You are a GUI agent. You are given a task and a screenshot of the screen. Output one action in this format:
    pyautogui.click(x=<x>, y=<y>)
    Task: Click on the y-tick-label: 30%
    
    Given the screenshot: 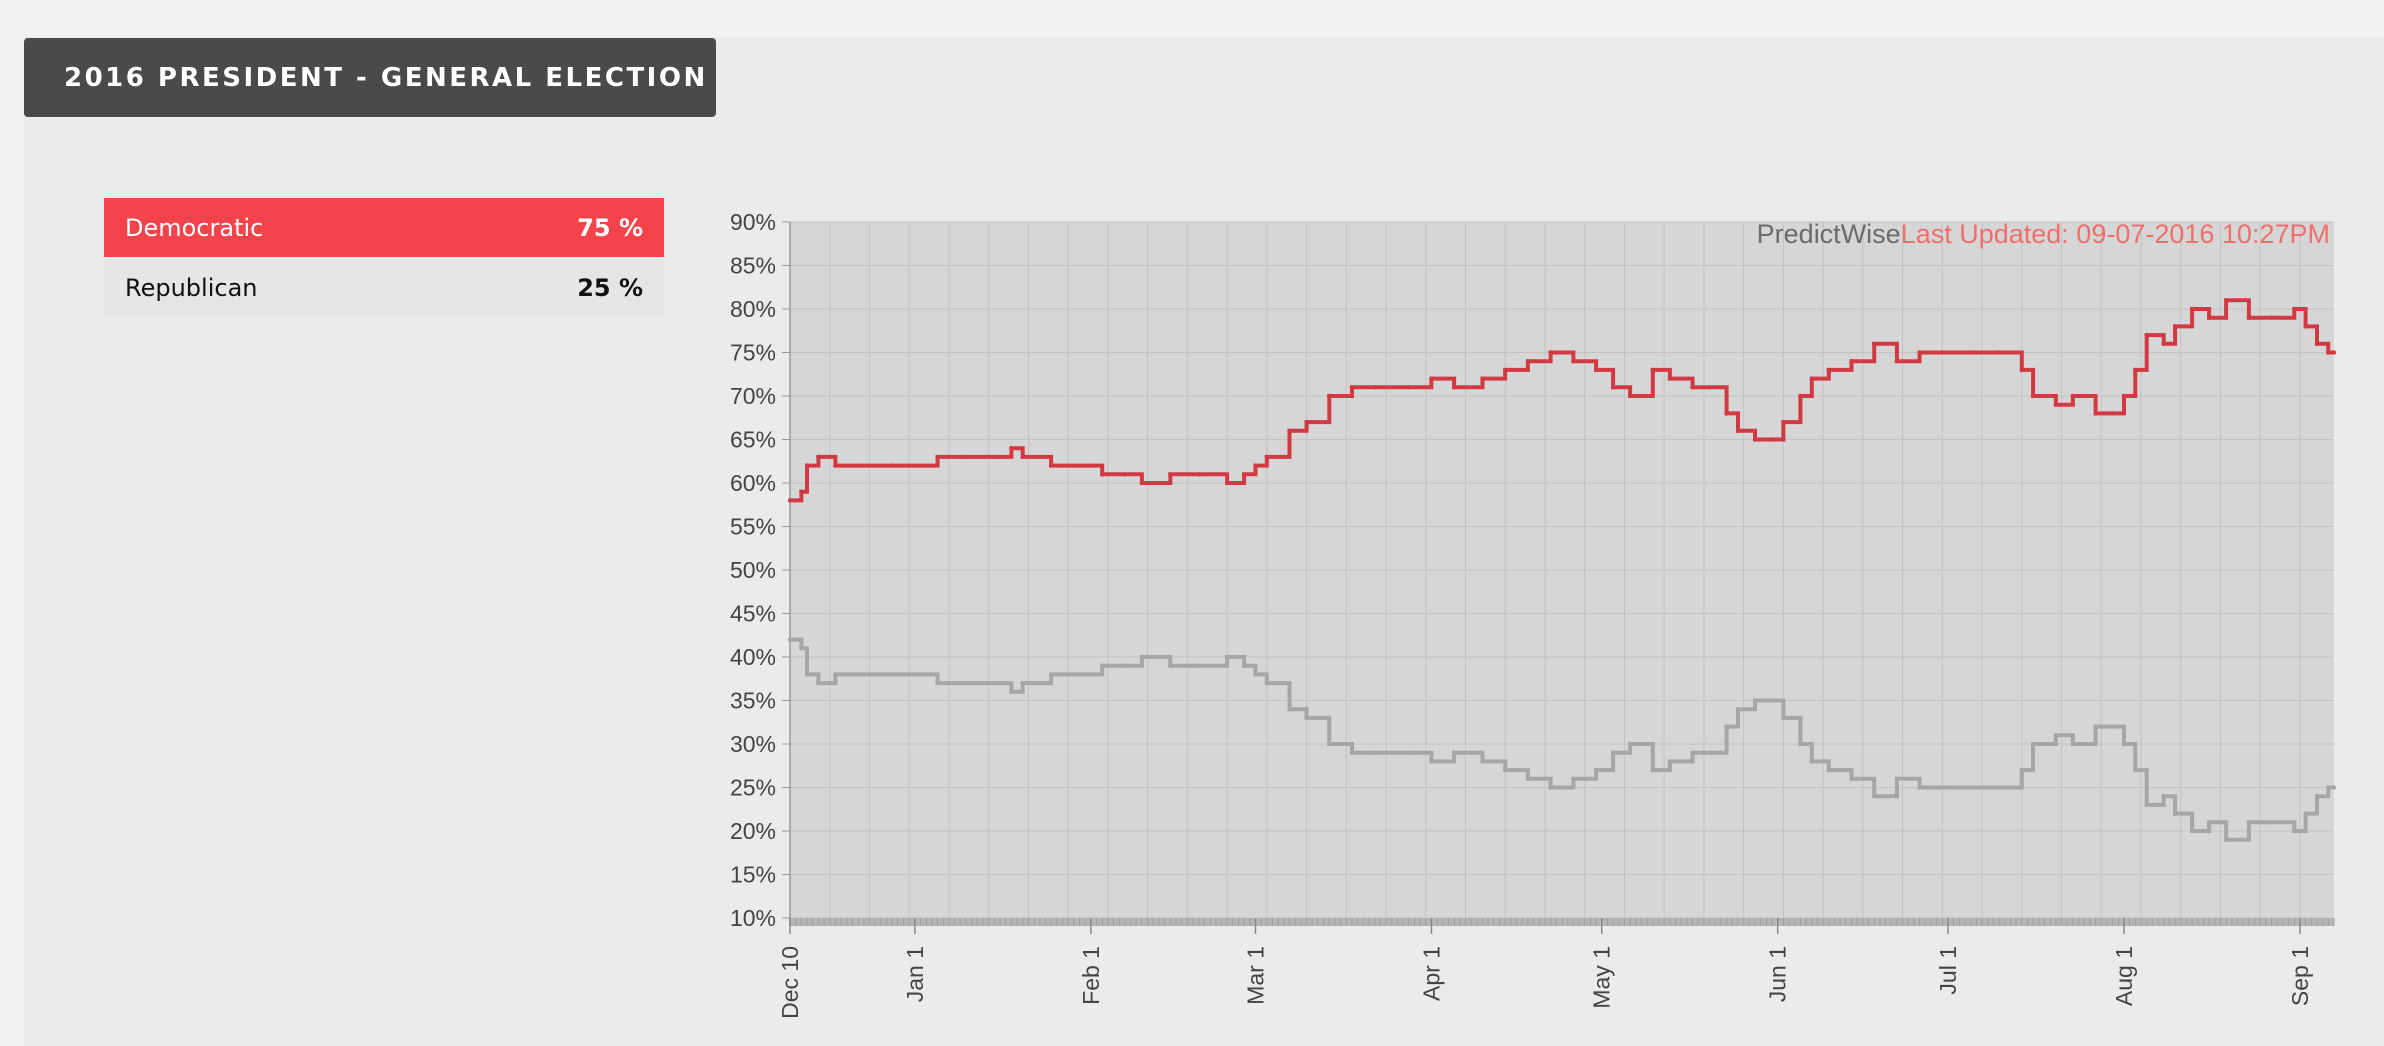 What is the action you would take?
    pyautogui.click(x=753, y=744)
    